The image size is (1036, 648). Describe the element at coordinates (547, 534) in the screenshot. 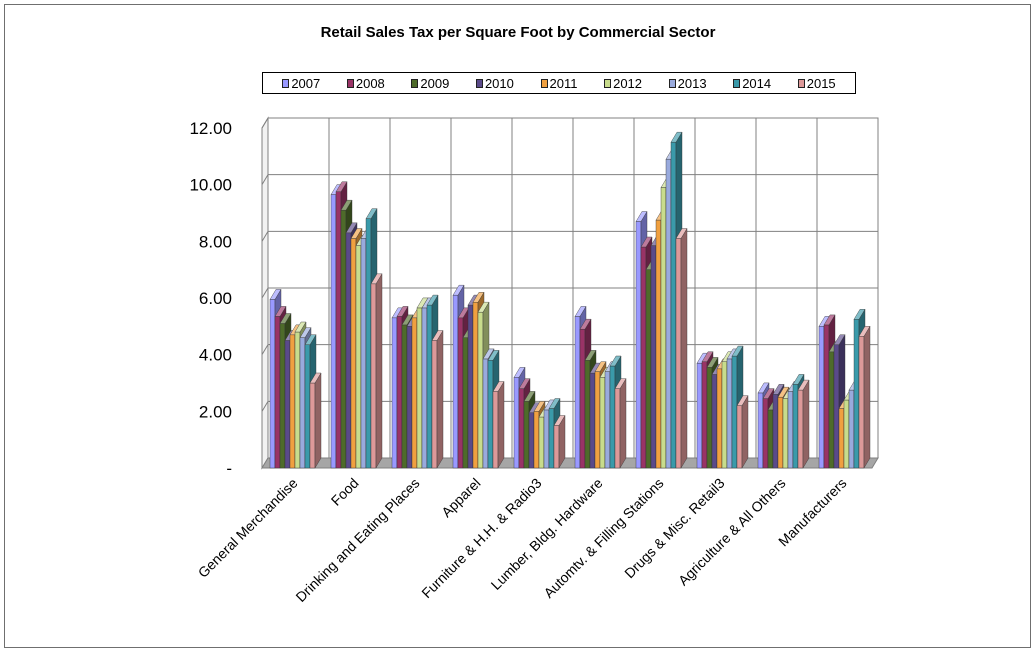

I see `x-tick-label: Lumber, Bldg. Hardware` at that location.